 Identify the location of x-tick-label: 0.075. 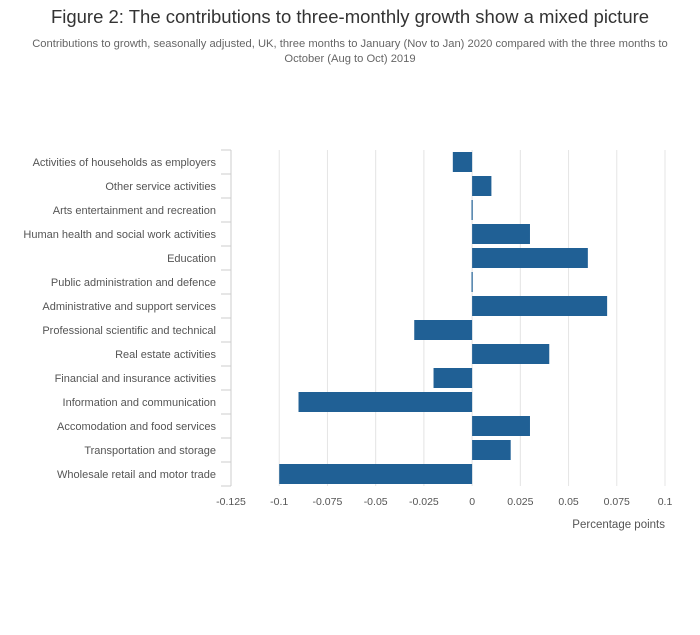
(617, 502).